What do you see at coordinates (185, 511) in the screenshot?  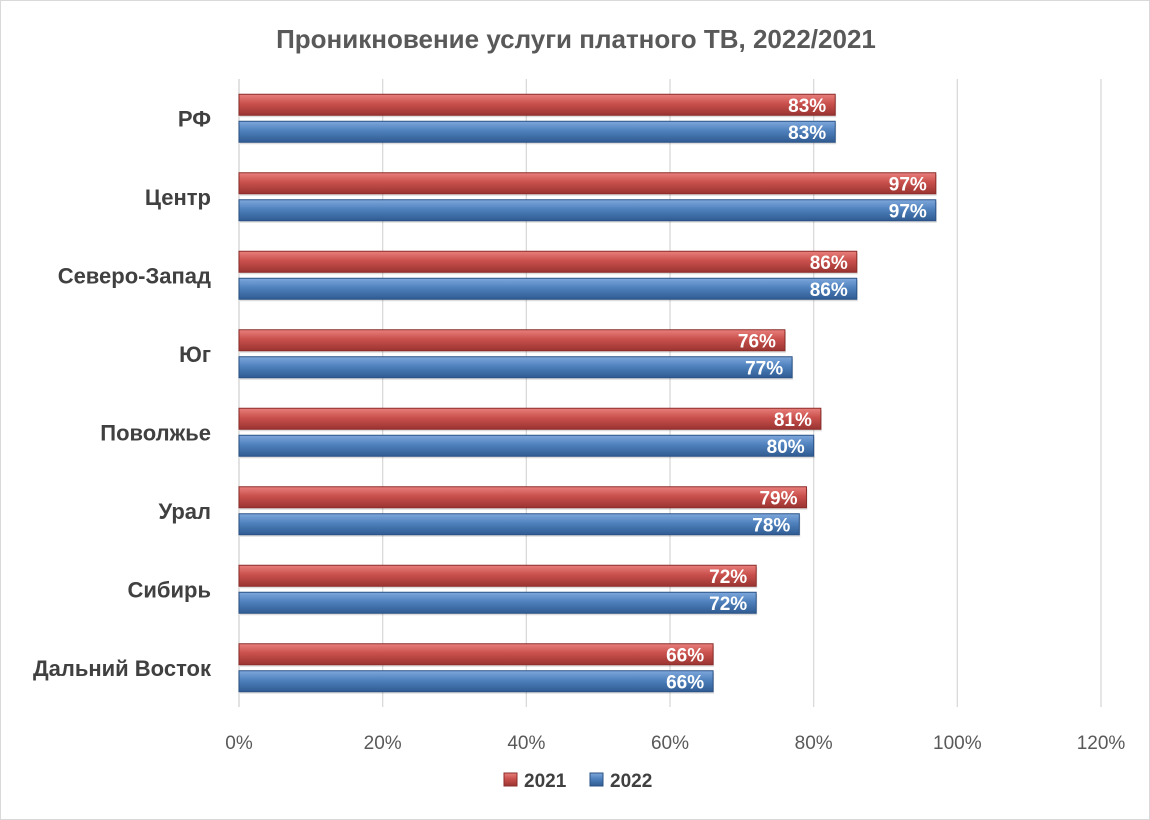 I see `category-label: Урал` at bounding box center [185, 511].